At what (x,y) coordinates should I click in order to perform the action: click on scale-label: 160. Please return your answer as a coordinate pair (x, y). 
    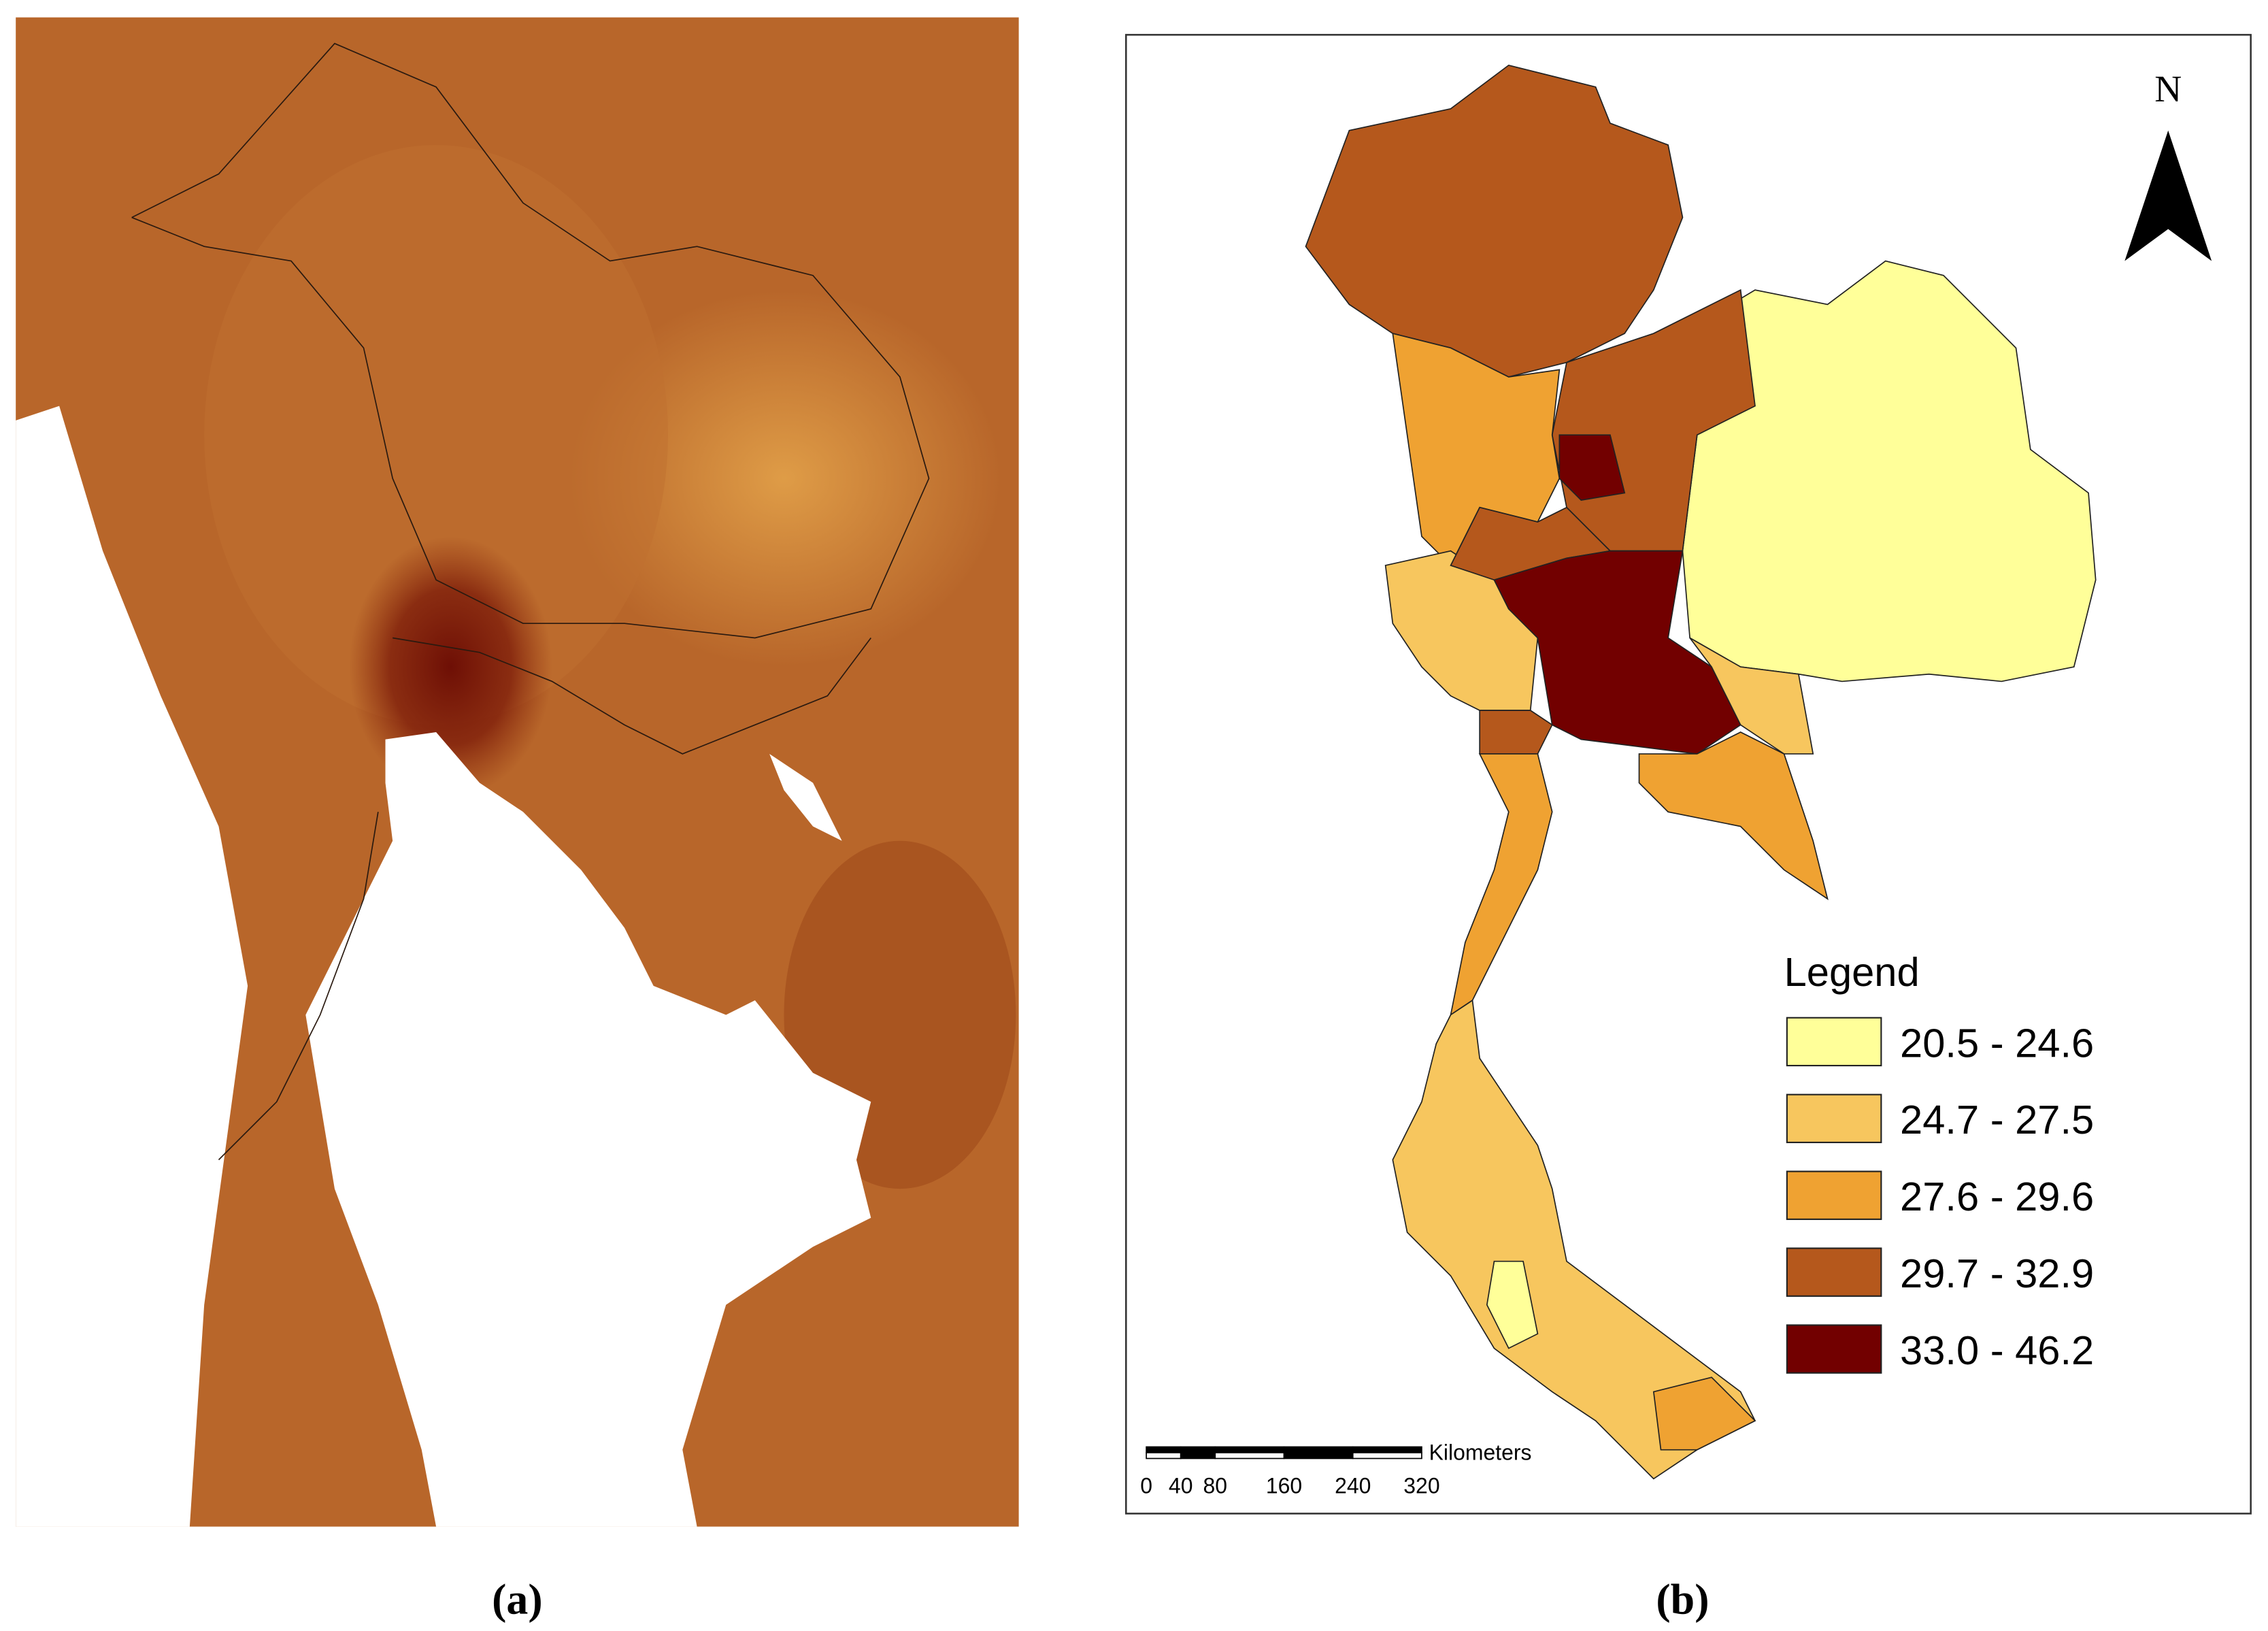
    Looking at the image, I should click on (1284, 1486).